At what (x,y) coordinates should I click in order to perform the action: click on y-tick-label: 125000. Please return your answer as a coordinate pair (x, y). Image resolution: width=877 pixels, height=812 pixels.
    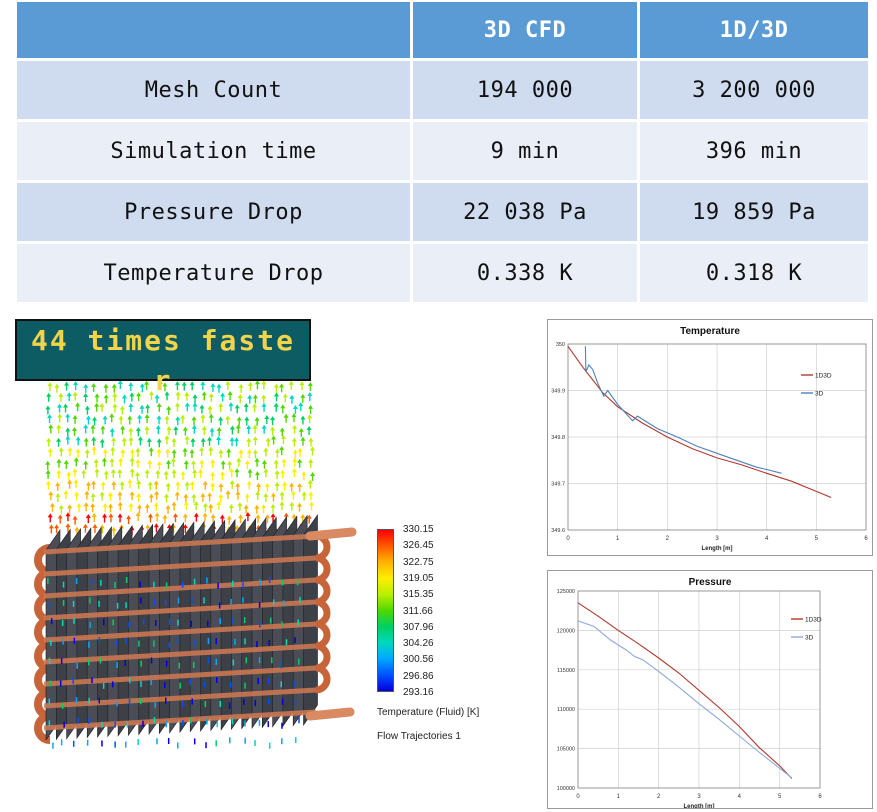
    Looking at the image, I should click on (566, 592).